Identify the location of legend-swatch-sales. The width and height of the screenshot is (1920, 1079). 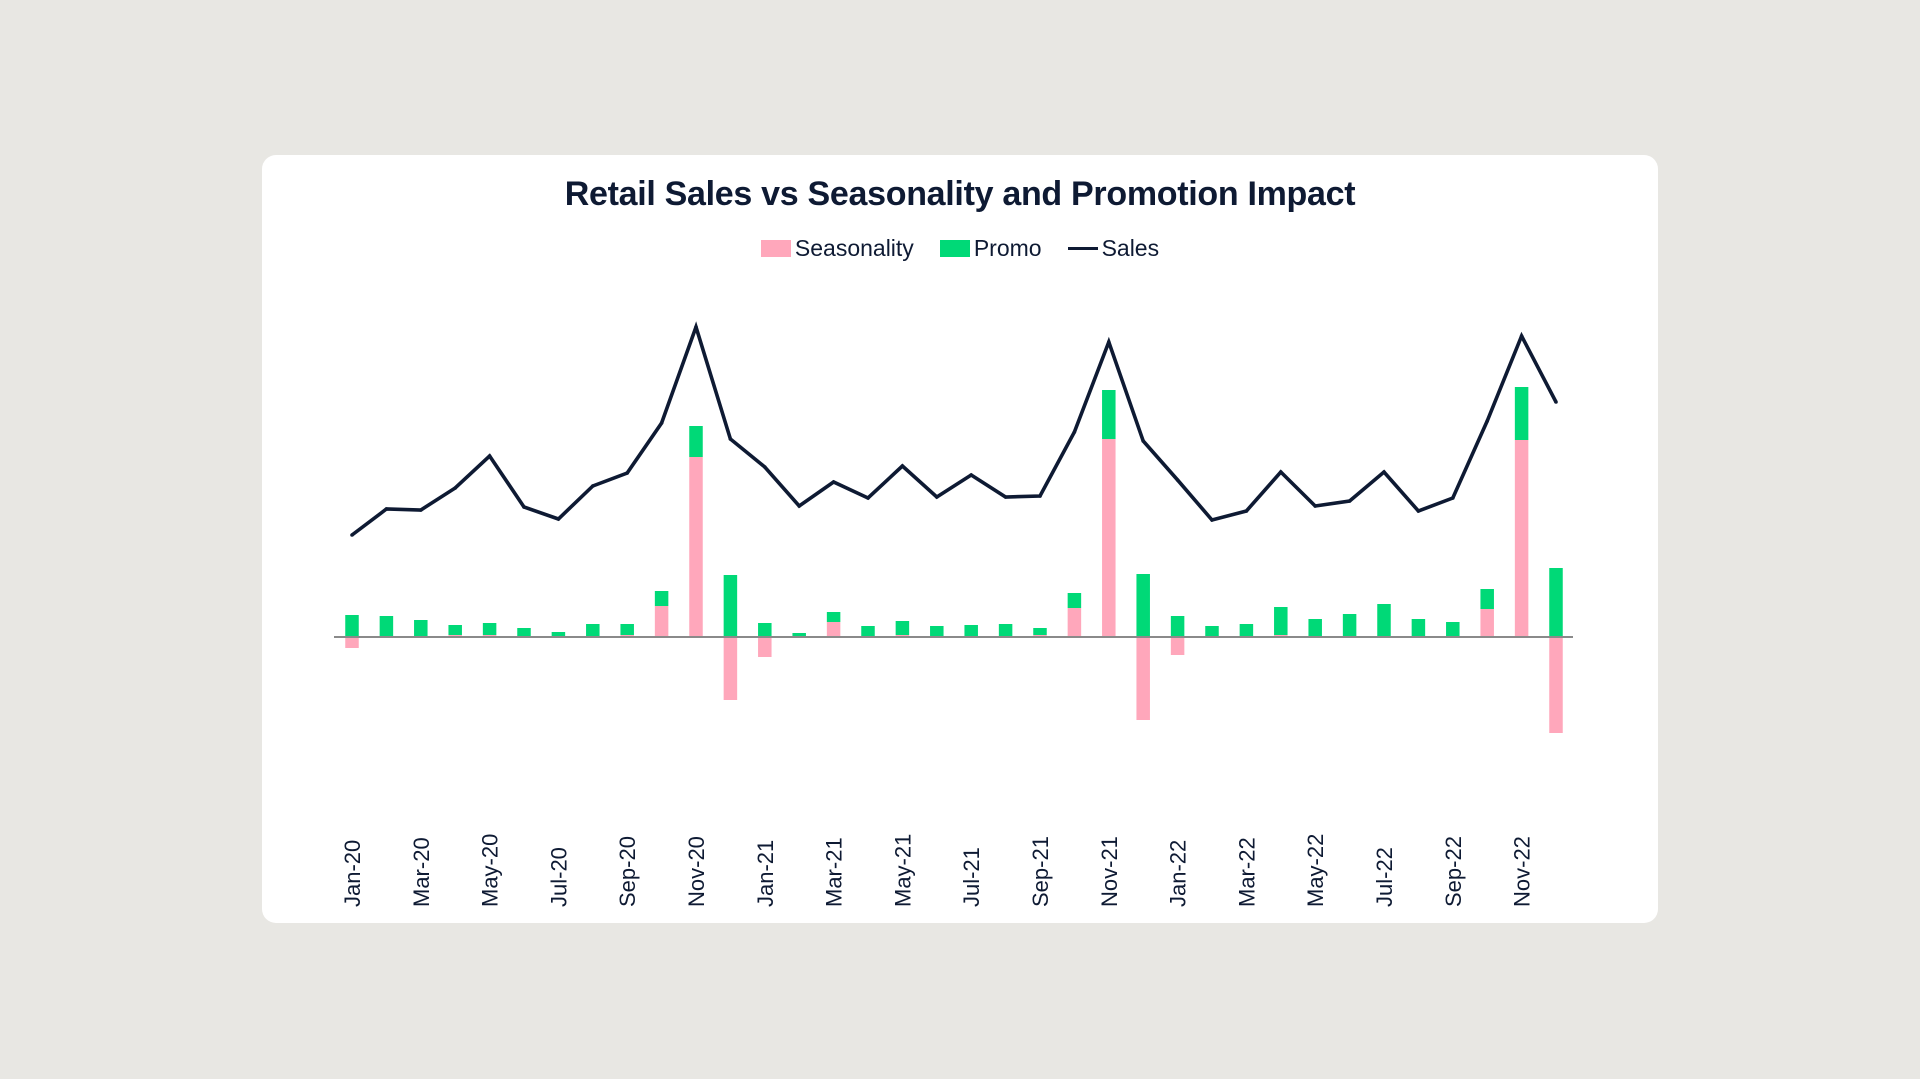
(1082, 248).